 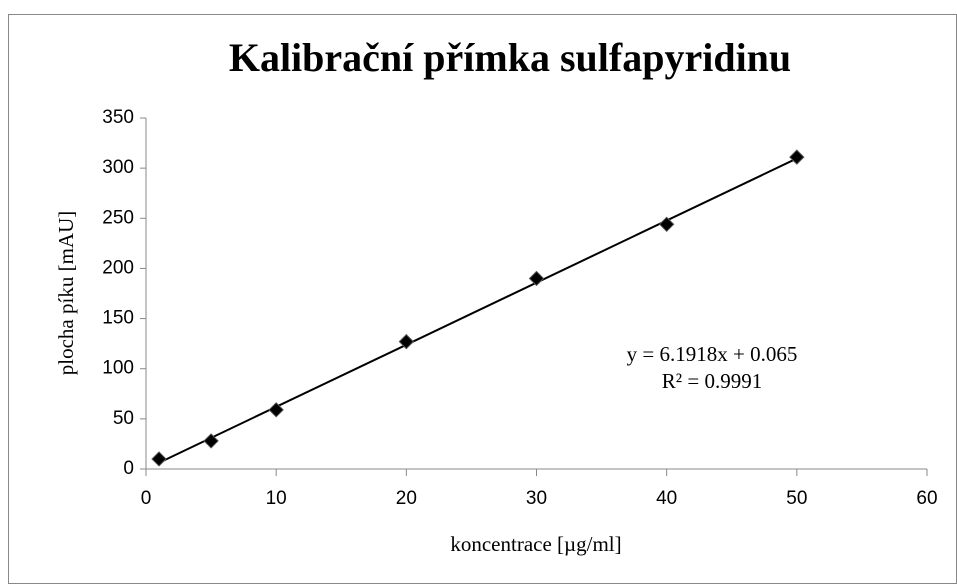 What do you see at coordinates (118, 267) in the screenshot?
I see `y-tick-label: 200` at bounding box center [118, 267].